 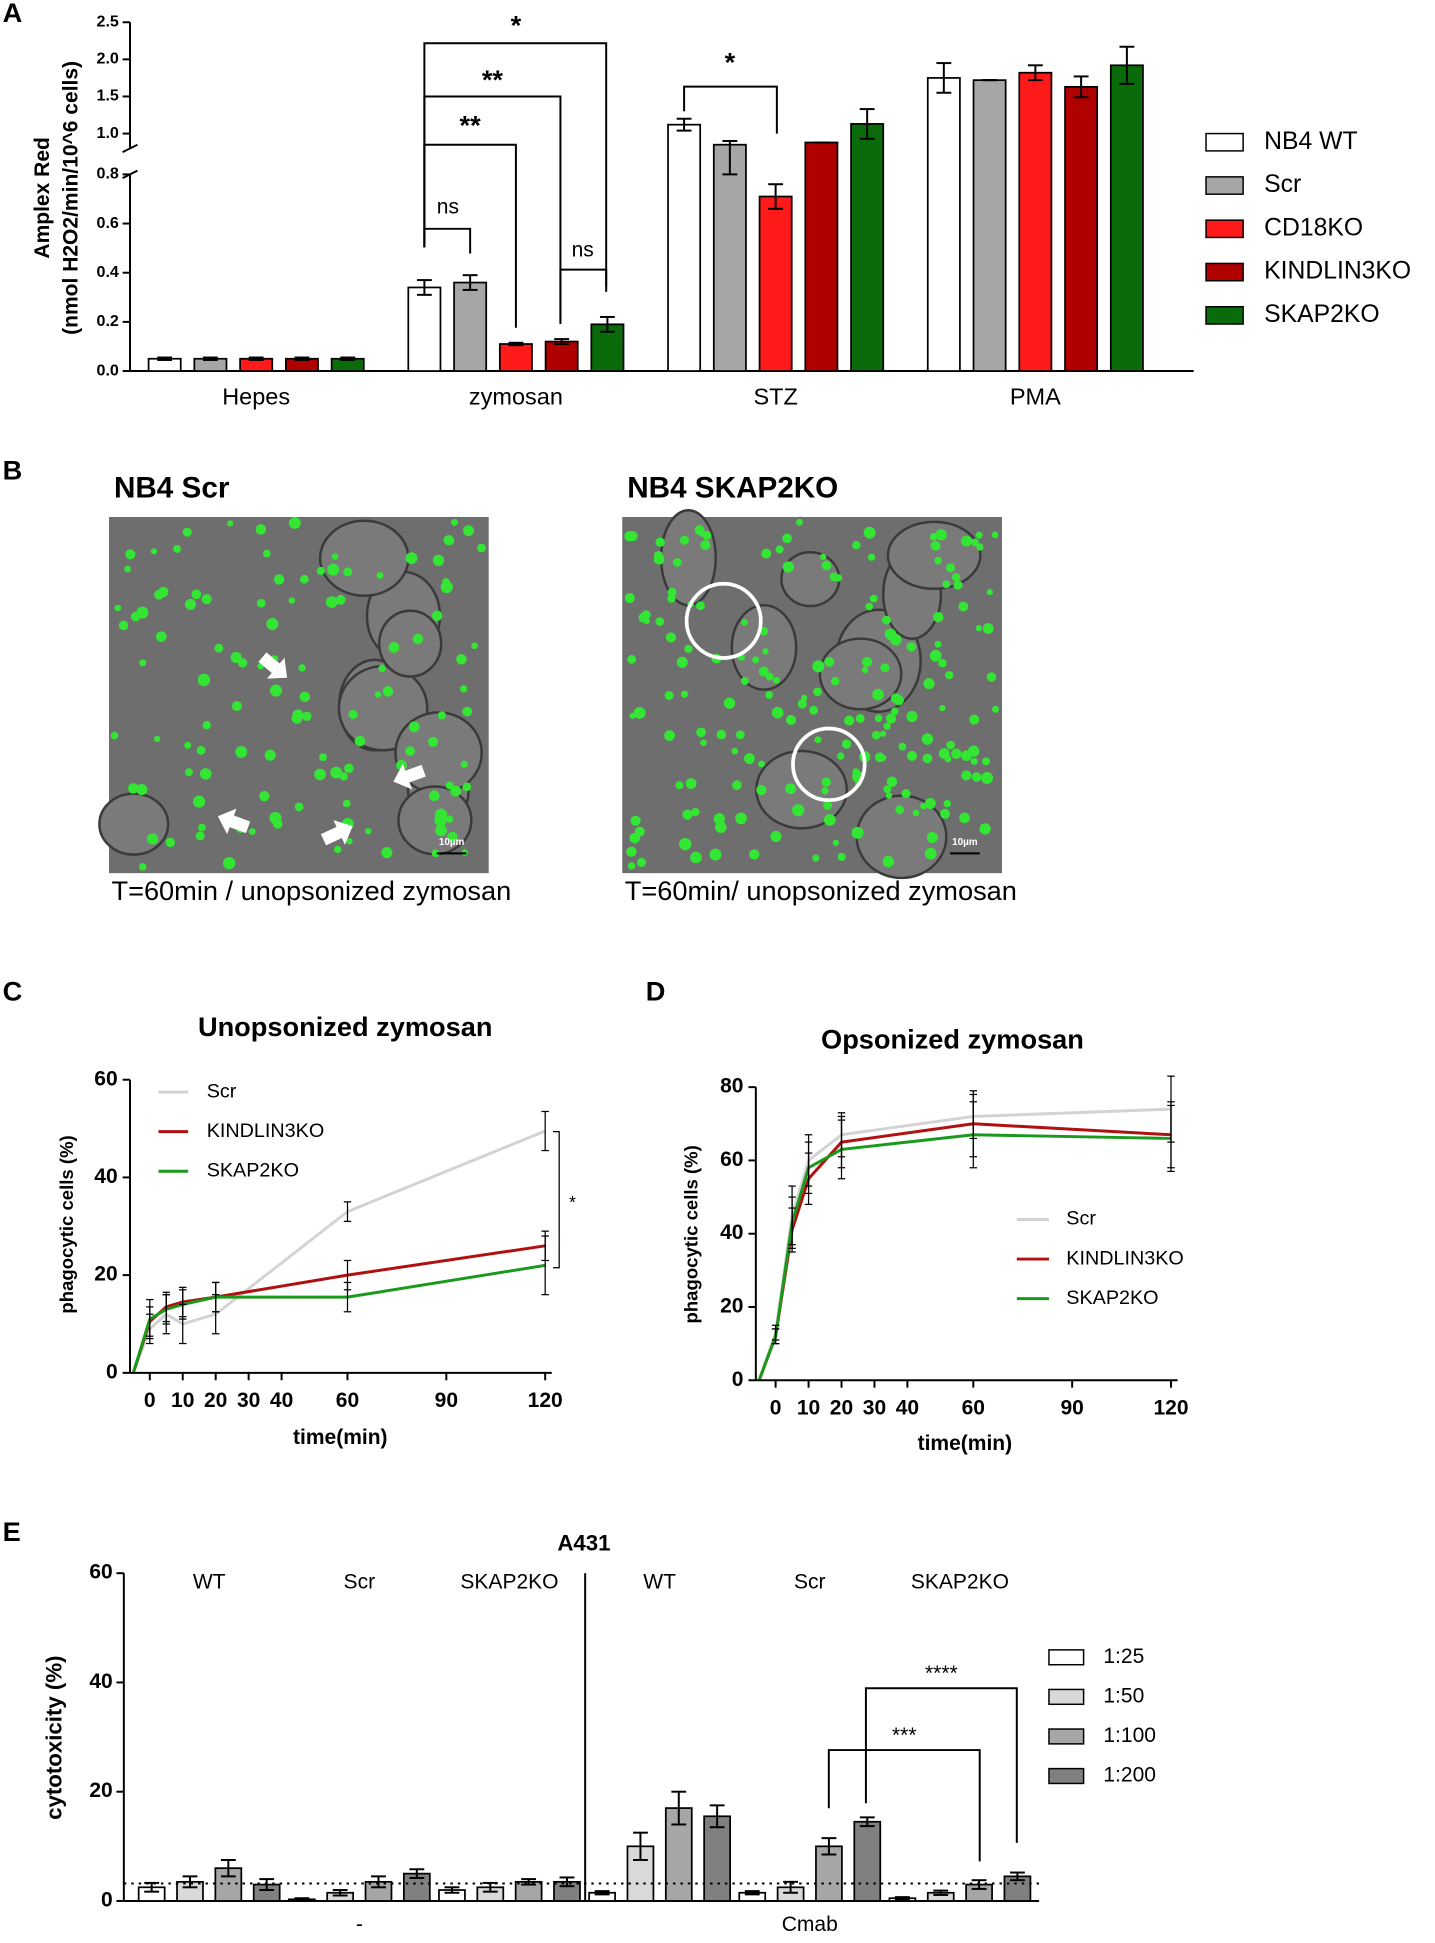 I want to click on x-tick-label: 20, so click(x=215, y=1400).